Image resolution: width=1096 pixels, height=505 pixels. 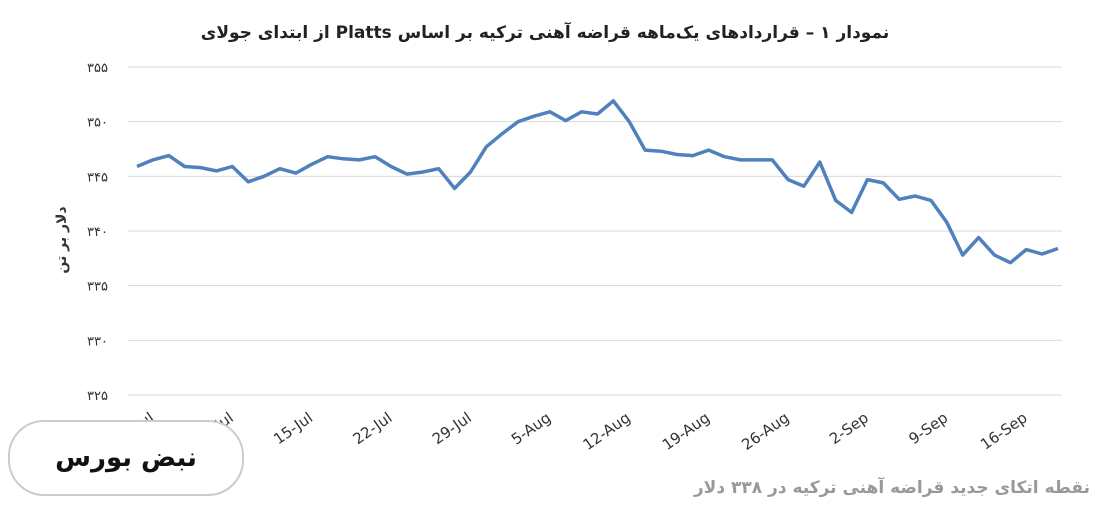 I want to click on y-tick-label: ۳۳۰, so click(x=97, y=341).